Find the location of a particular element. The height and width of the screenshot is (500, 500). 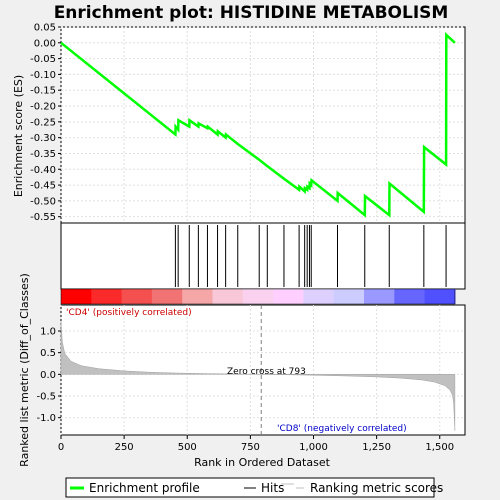

zero-cross-annotation: Zero cross at 793 is located at coordinates (266, 372).